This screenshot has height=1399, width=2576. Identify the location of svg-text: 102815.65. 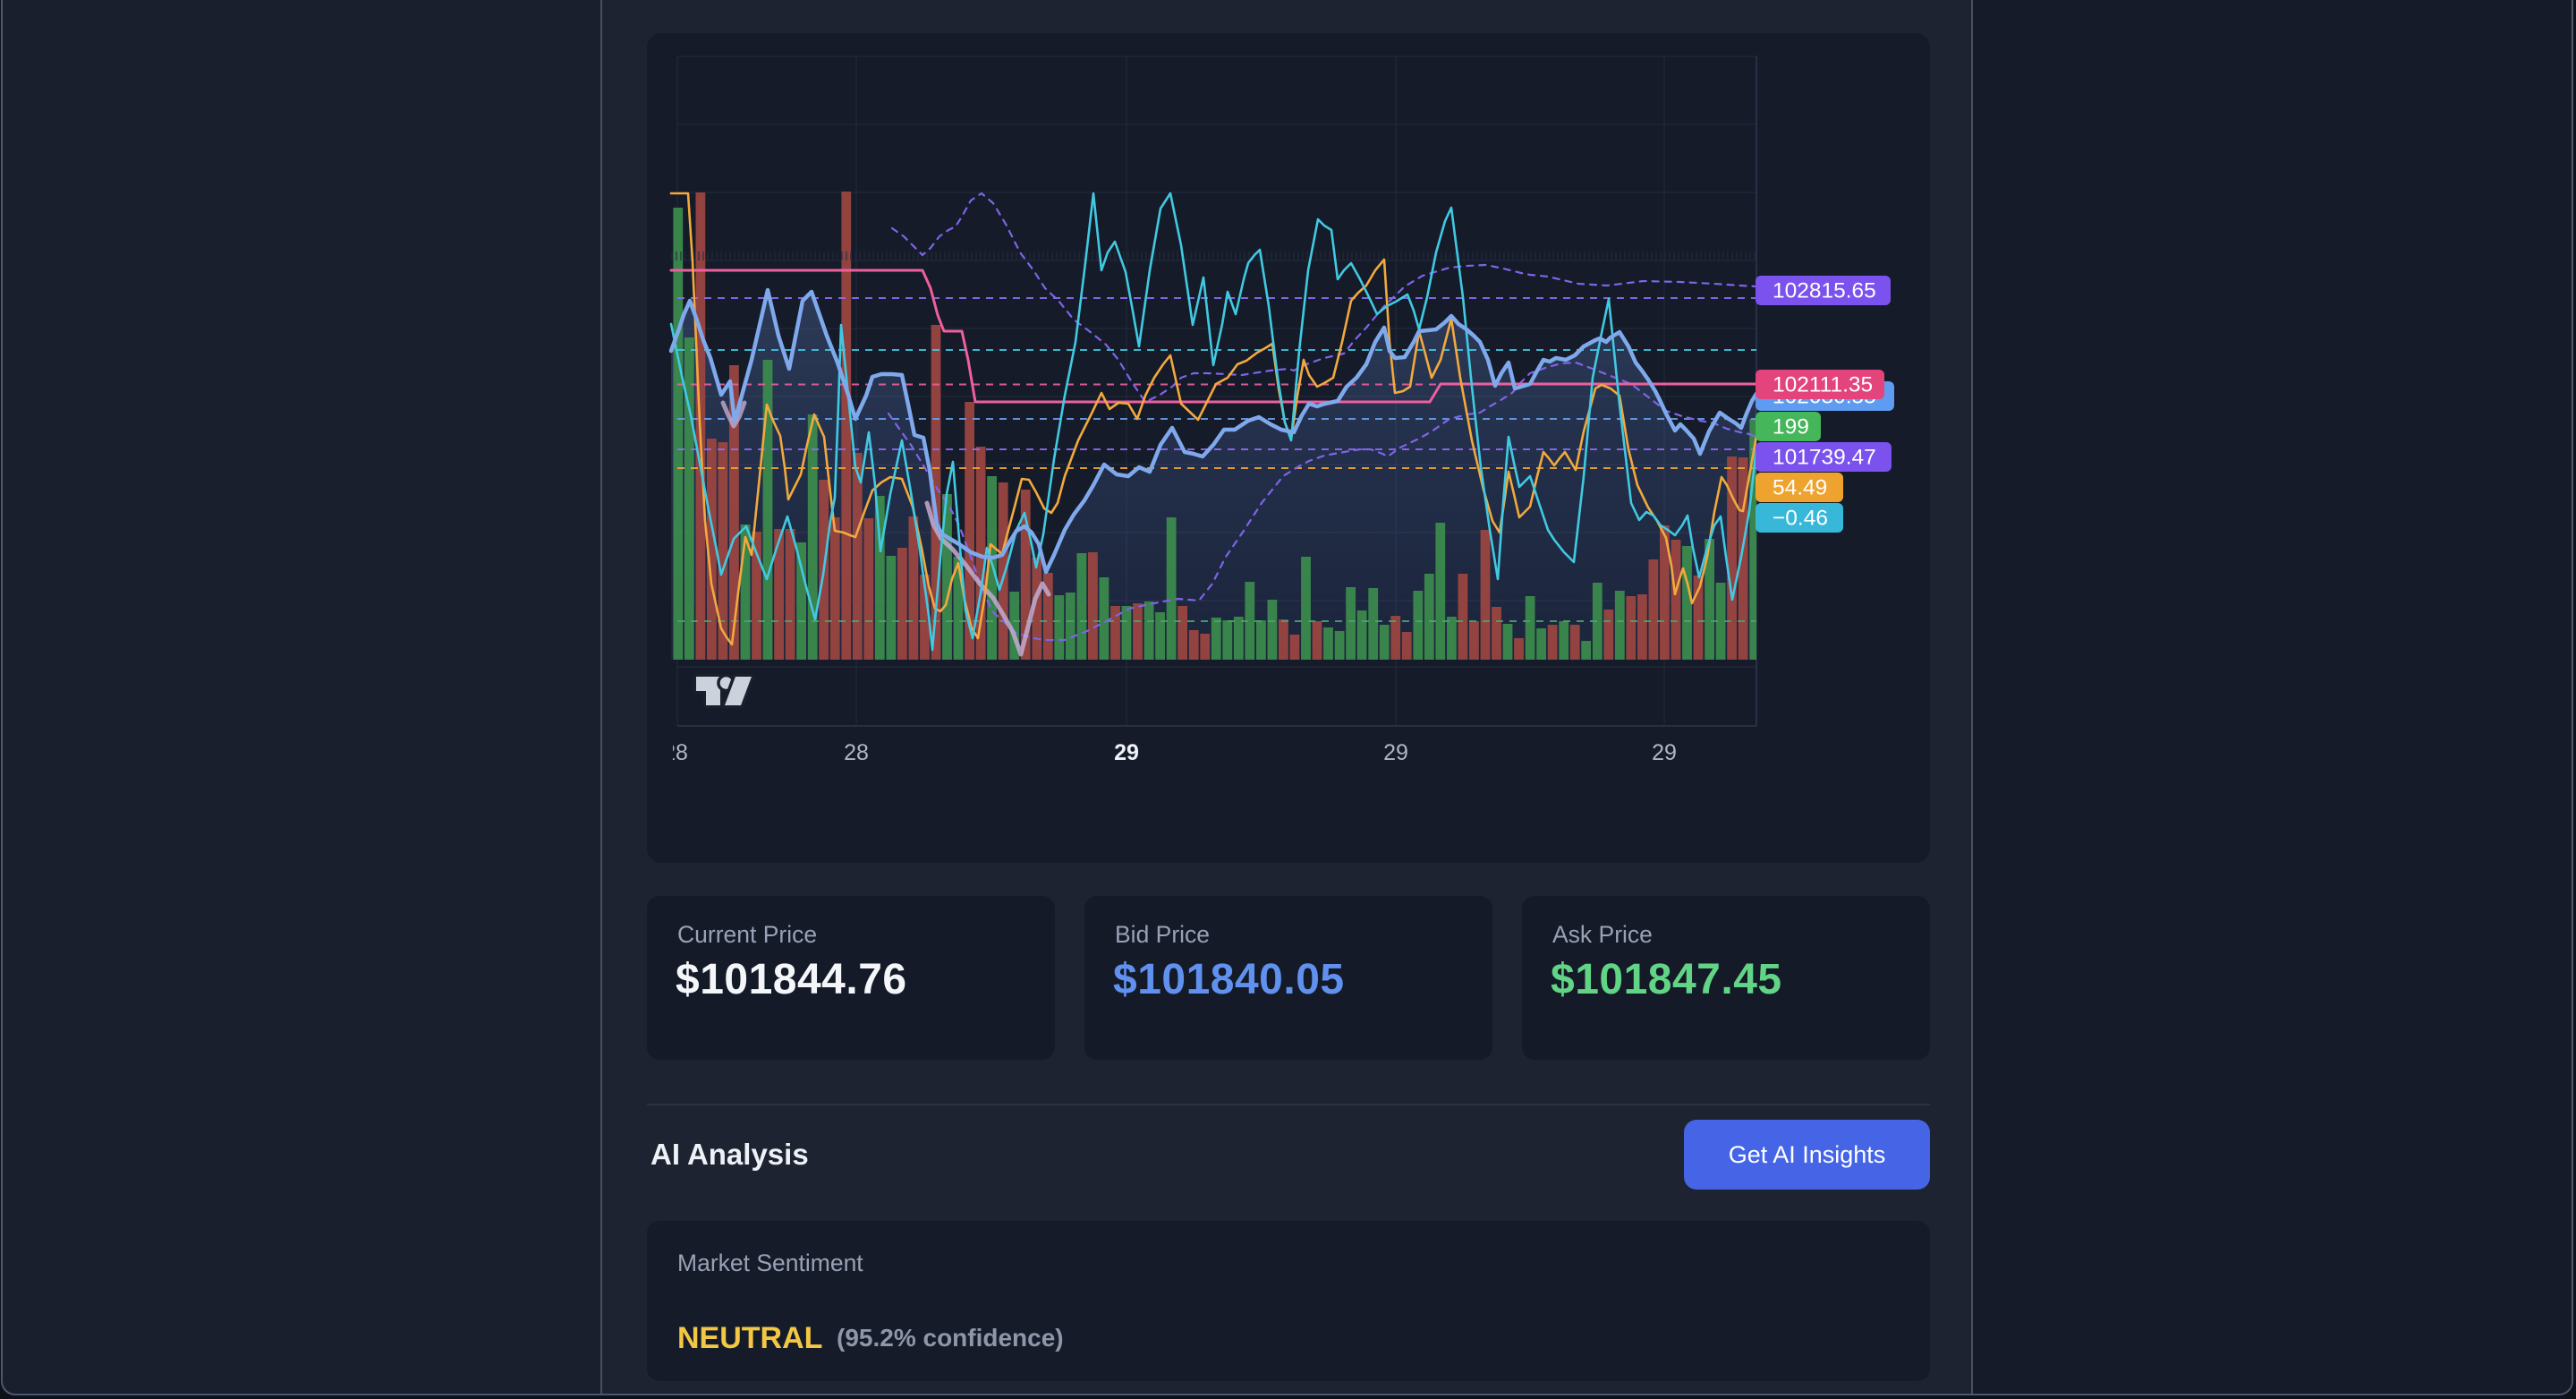
(1824, 291).